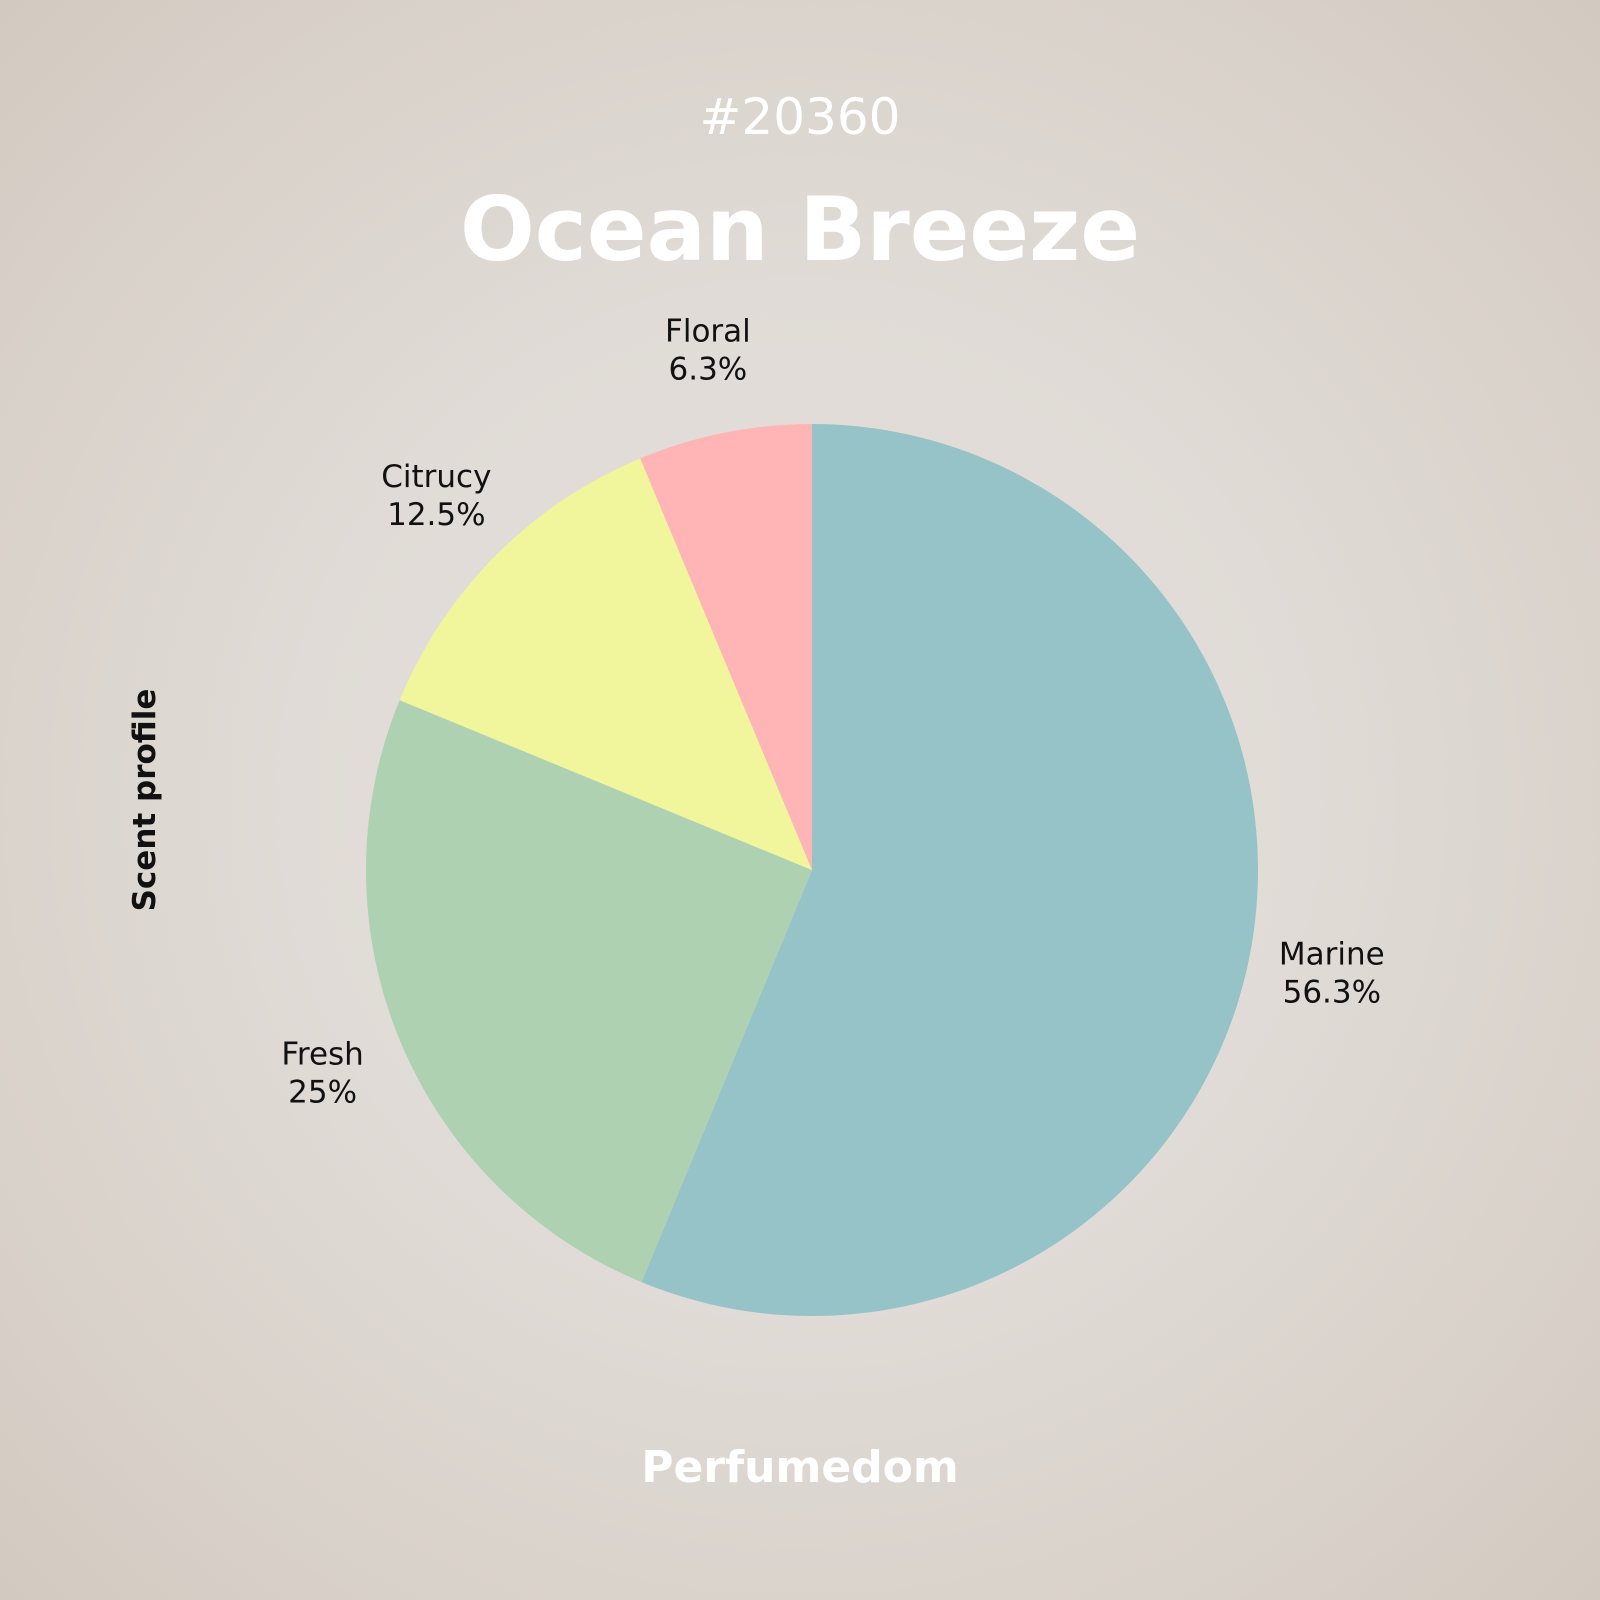 The width and height of the screenshot is (1600, 1600). What do you see at coordinates (322, 1092) in the screenshot?
I see `slice-value-fresh: 25%` at bounding box center [322, 1092].